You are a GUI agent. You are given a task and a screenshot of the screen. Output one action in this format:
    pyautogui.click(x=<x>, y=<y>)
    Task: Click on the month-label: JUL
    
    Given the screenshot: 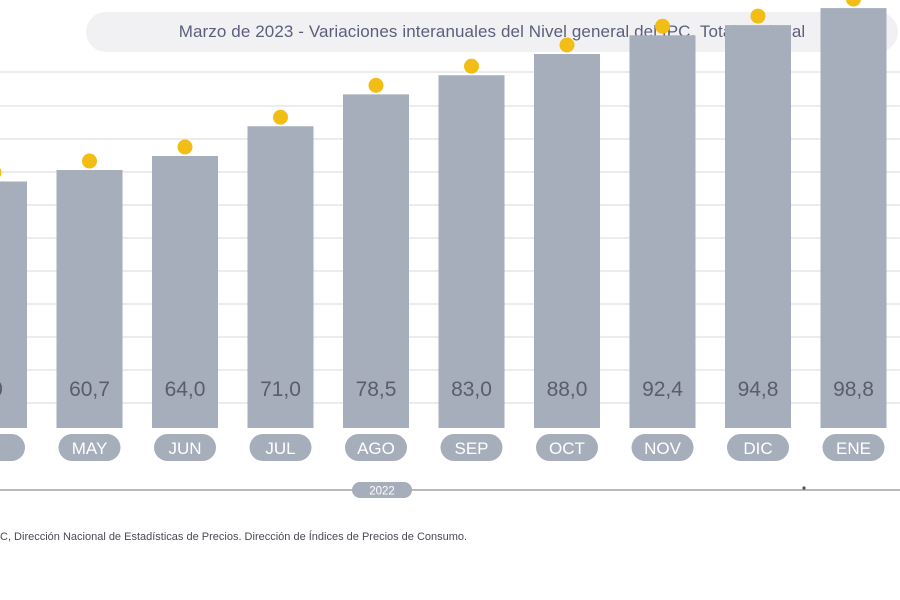 What is the action you would take?
    pyautogui.click(x=280, y=448)
    